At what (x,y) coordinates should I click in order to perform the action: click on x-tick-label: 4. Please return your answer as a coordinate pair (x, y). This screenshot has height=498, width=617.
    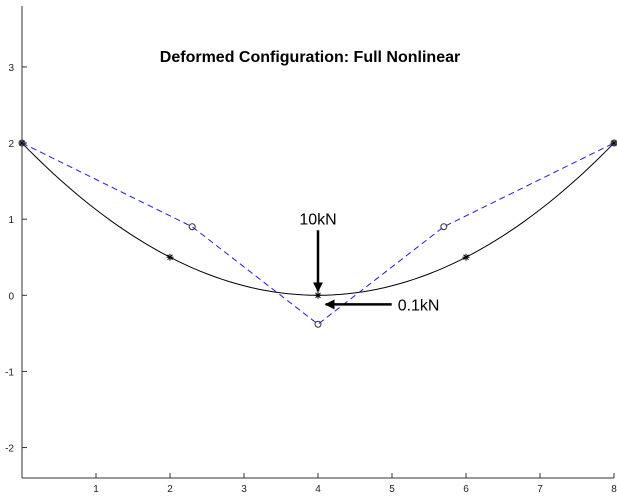
    Looking at the image, I should click on (318, 489).